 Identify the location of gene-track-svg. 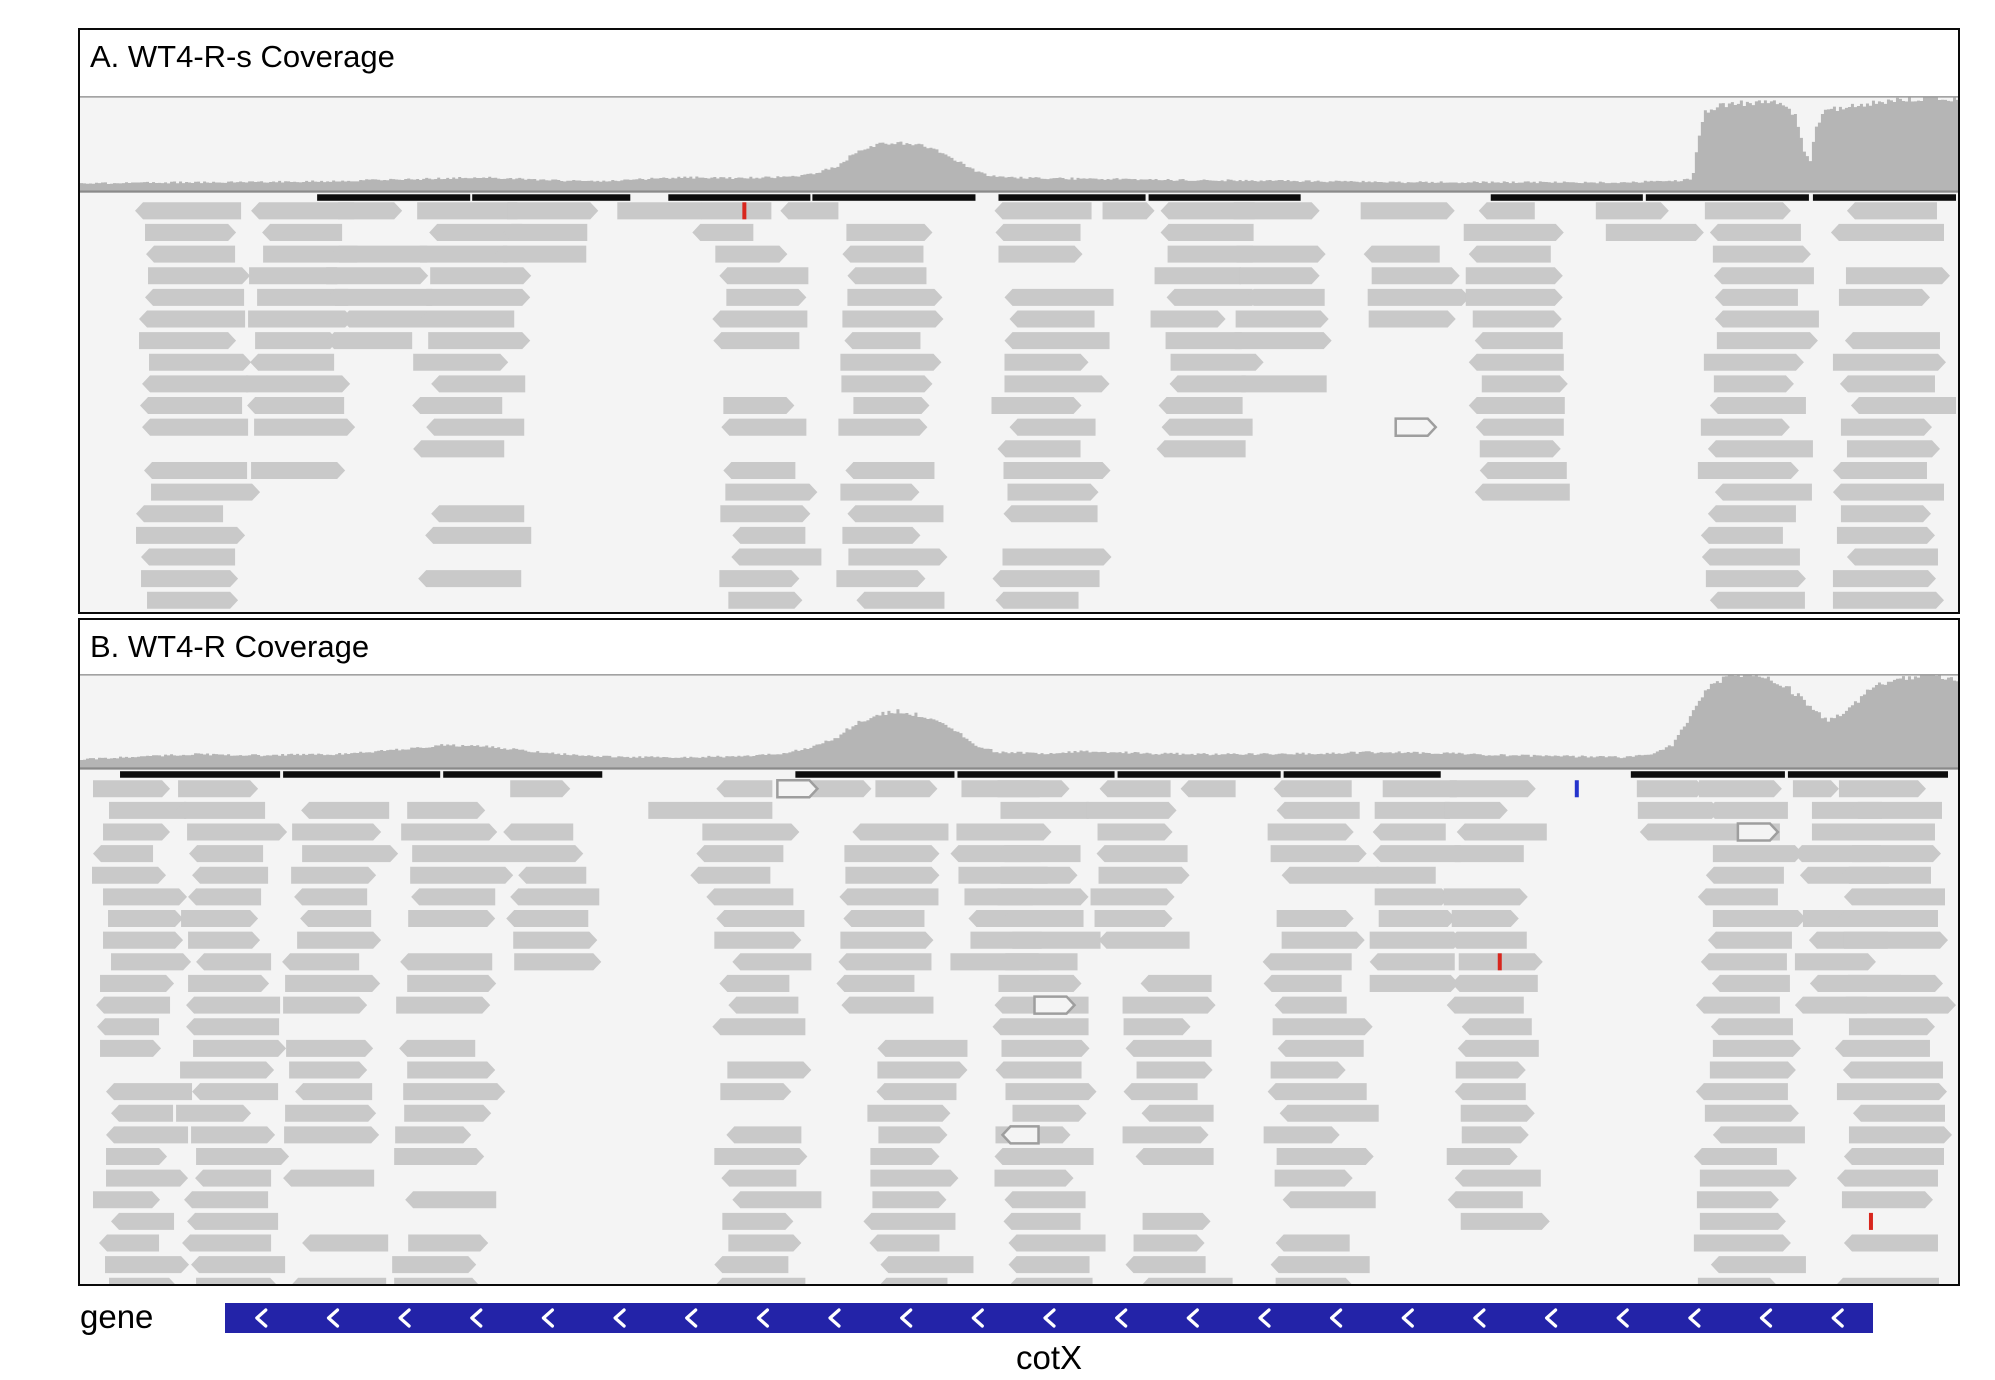
(997, 1322).